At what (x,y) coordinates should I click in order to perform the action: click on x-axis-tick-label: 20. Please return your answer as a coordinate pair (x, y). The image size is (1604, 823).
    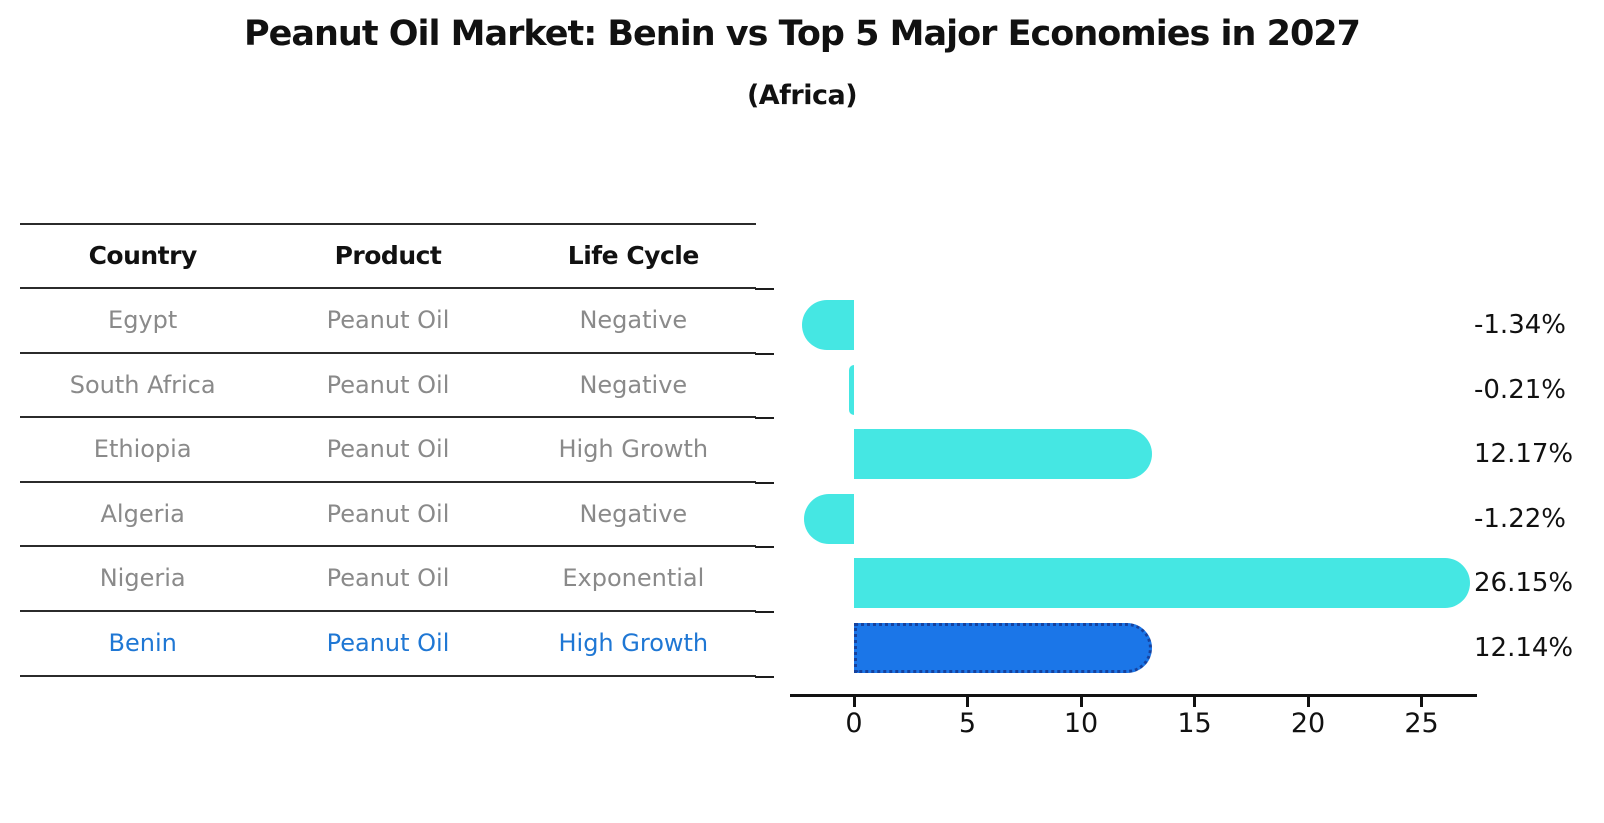
    Looking at the image, I should click on (1308, 723).